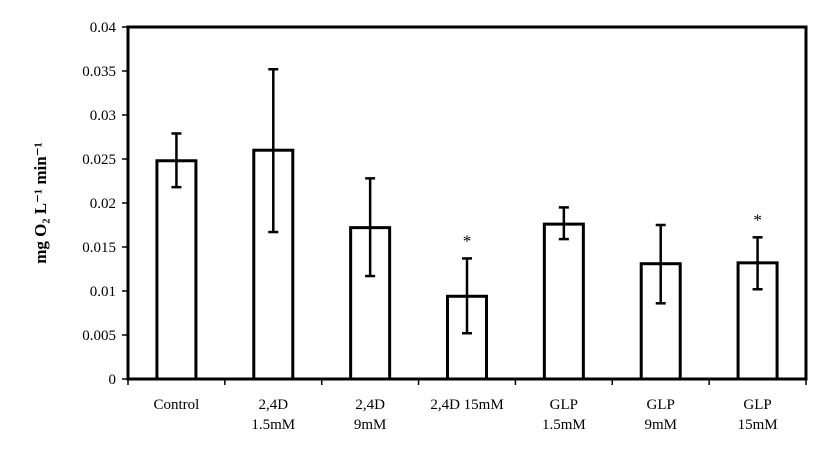 This screenshot has width=835, height=451. I want to click on category-label: 15mM, so click(758, 425).